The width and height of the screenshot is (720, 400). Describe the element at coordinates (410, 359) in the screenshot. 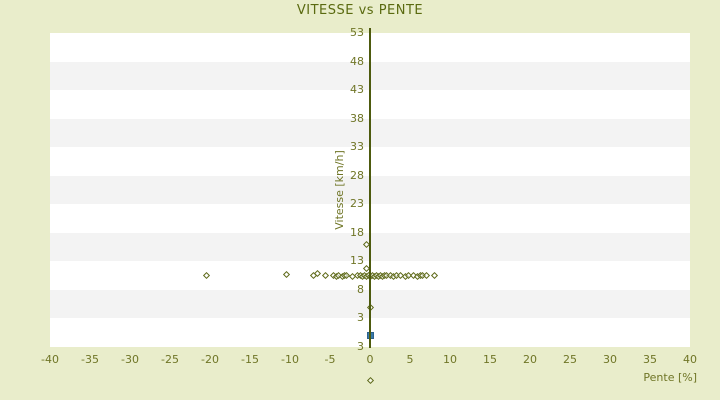

I see `x-tick-label: 5` at that location.